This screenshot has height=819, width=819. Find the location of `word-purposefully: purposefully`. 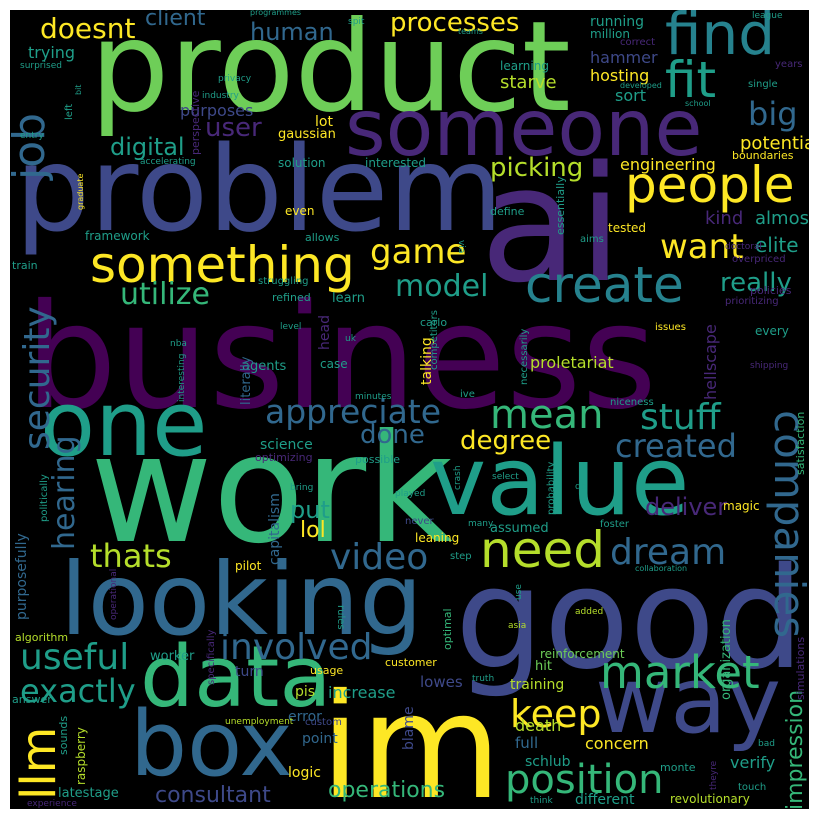

word-purposefully: purposefully is located at coordinates (22, 576).